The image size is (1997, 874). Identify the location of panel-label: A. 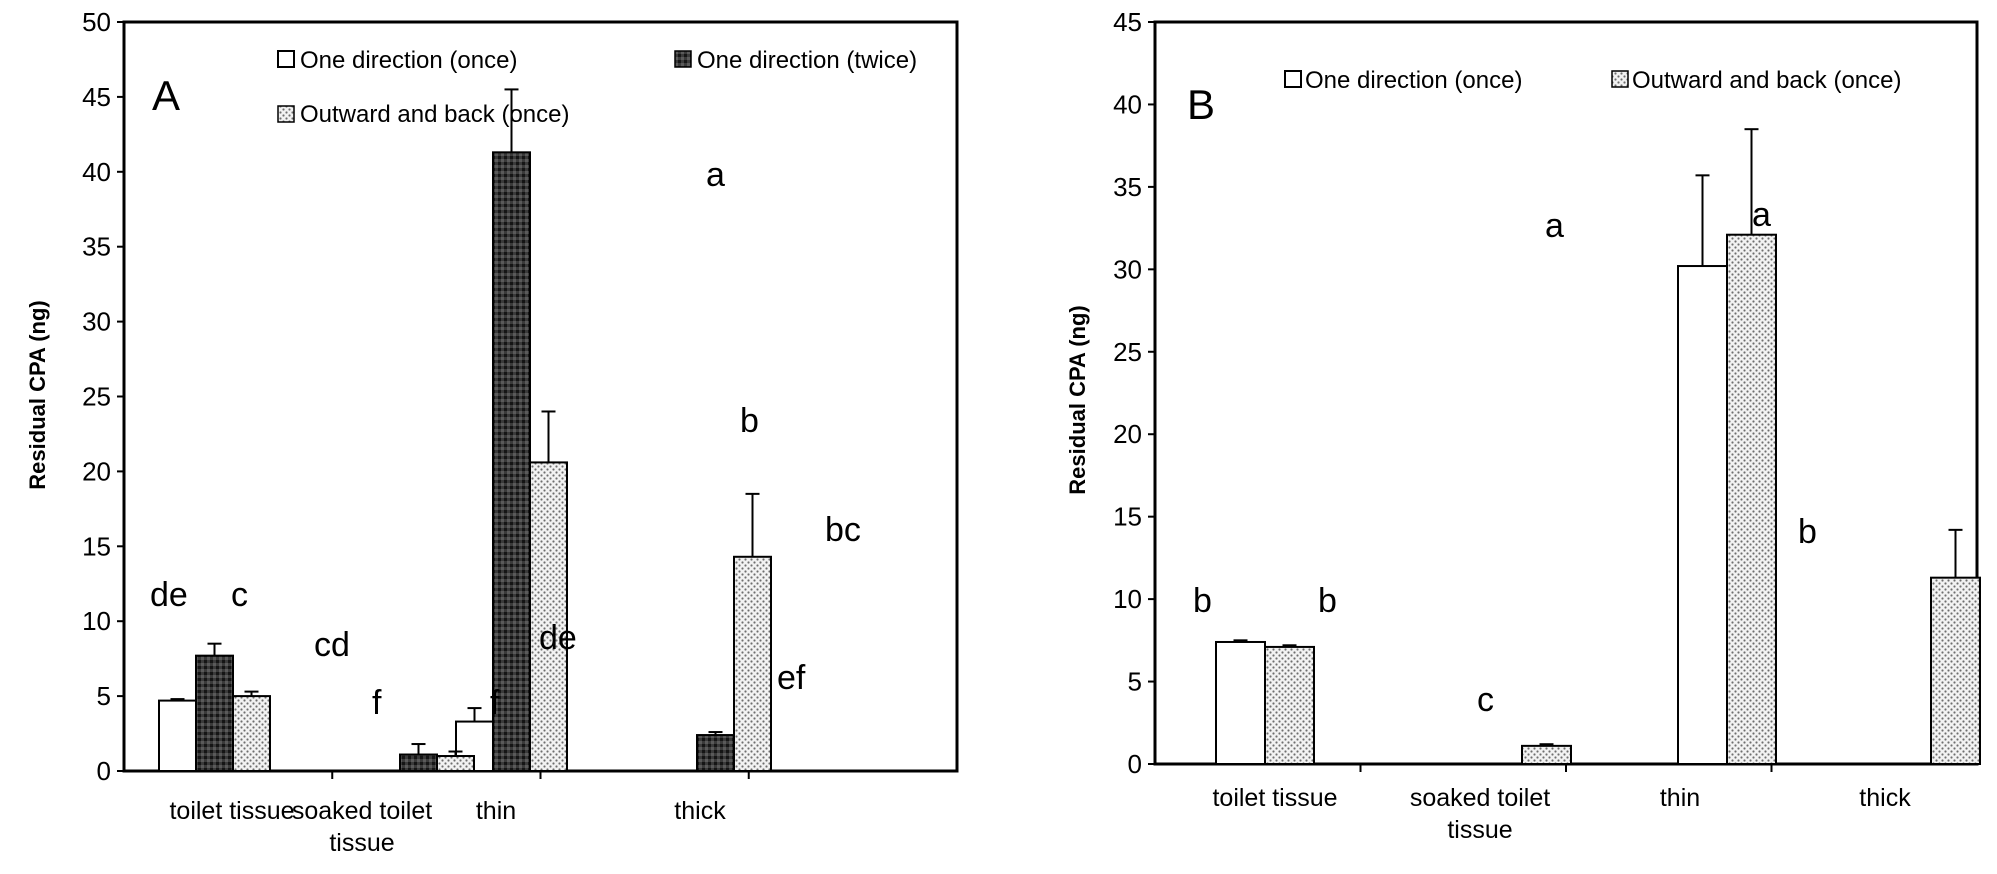
(166, 95).